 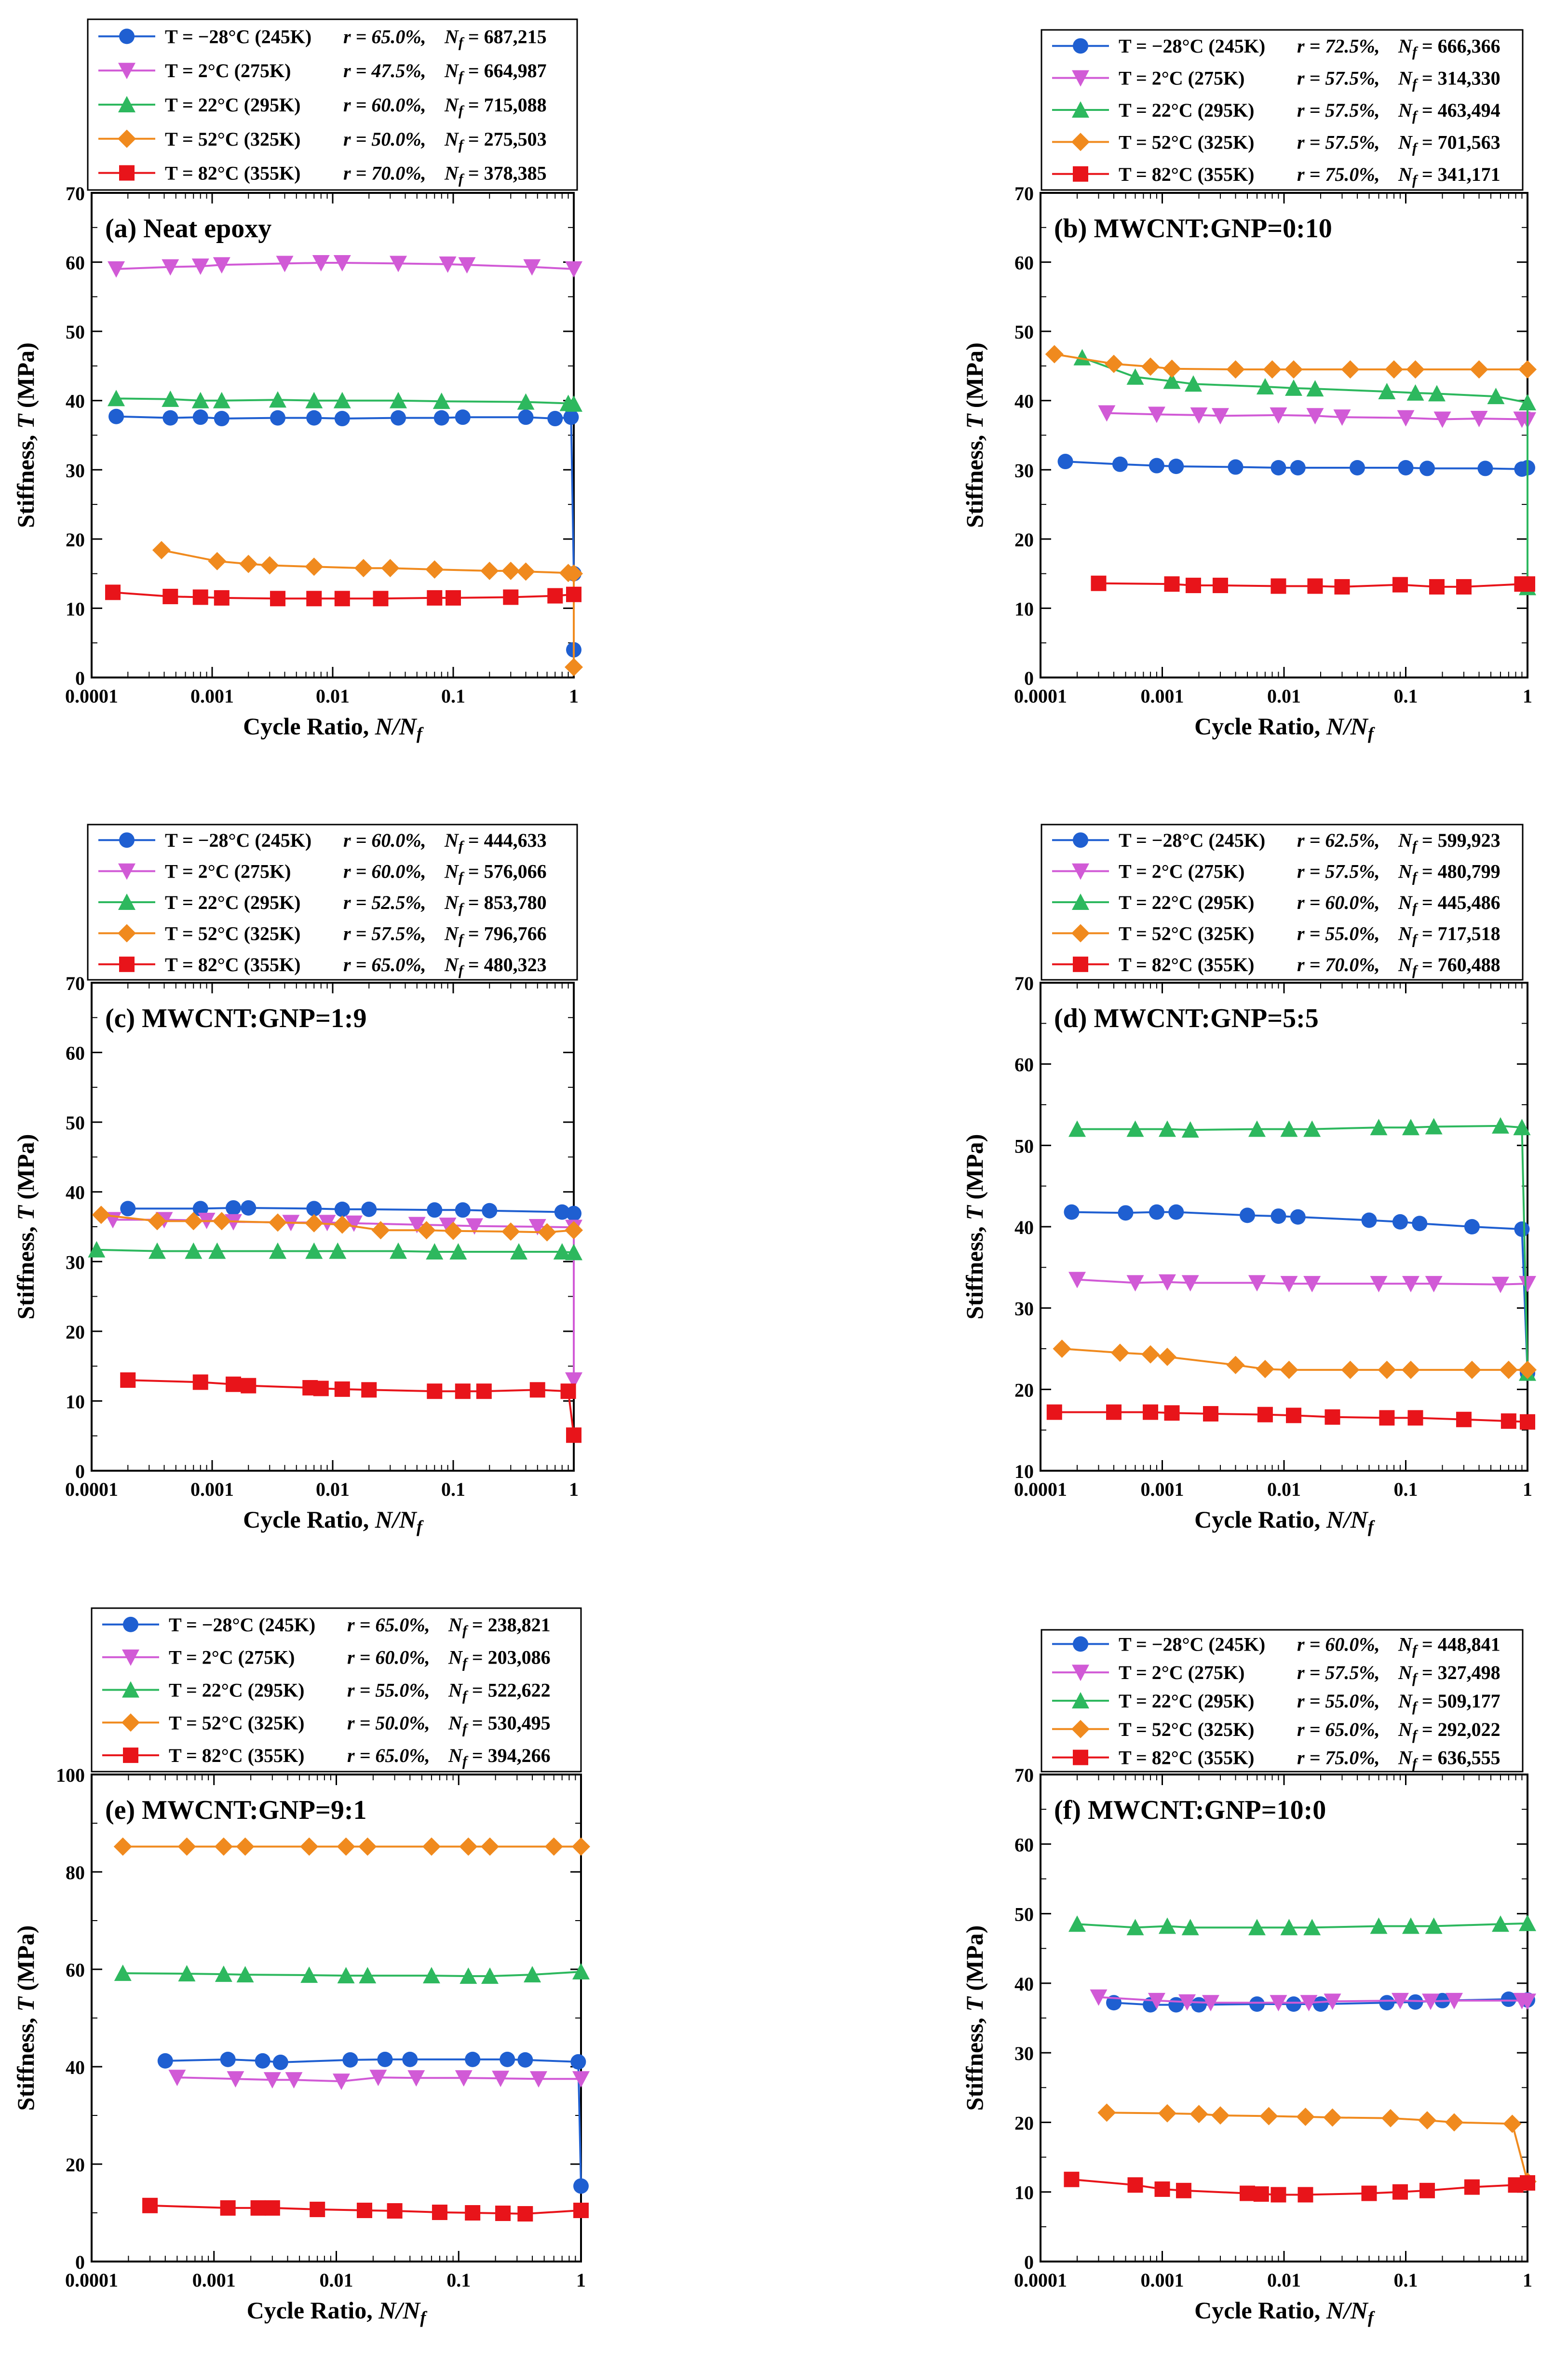 What do you see at coordinates (1449, 1760) in the screenshot?
I see `legend-nf: Nf = 636,555` at bounding box center [1449, 1760].